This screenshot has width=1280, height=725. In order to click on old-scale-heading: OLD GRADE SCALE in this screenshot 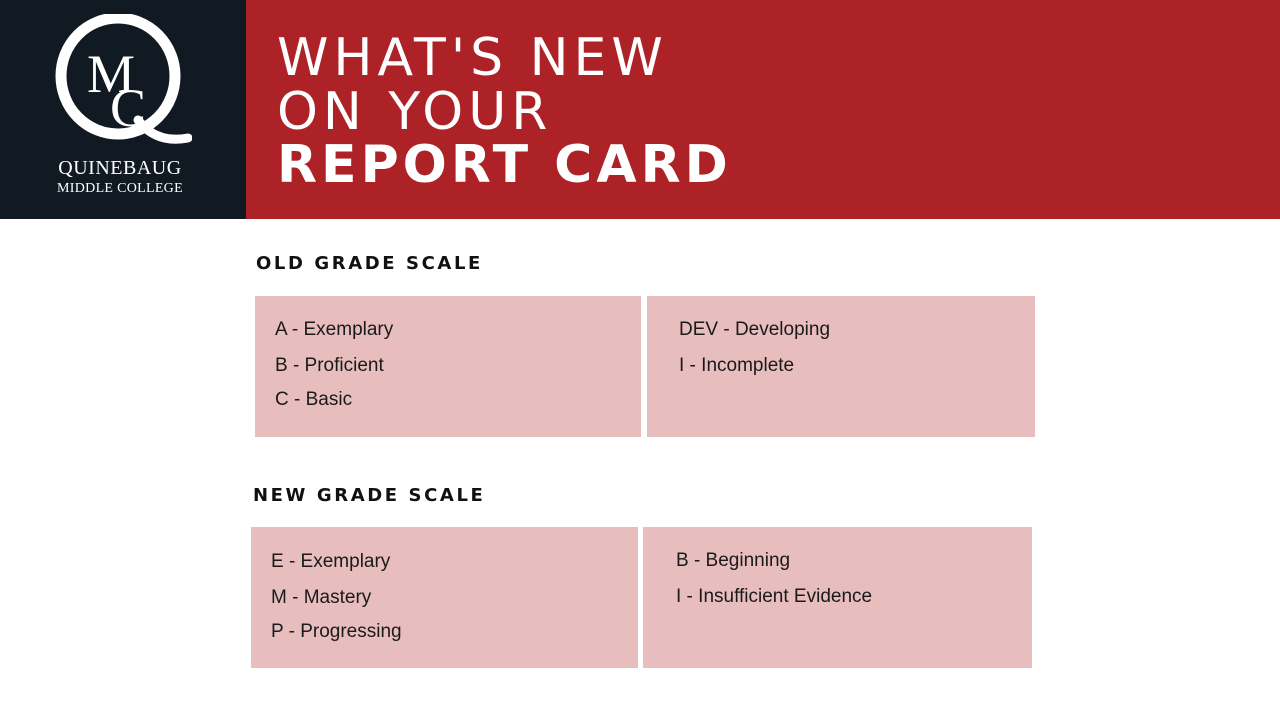, I will do `click(369, 263)`.